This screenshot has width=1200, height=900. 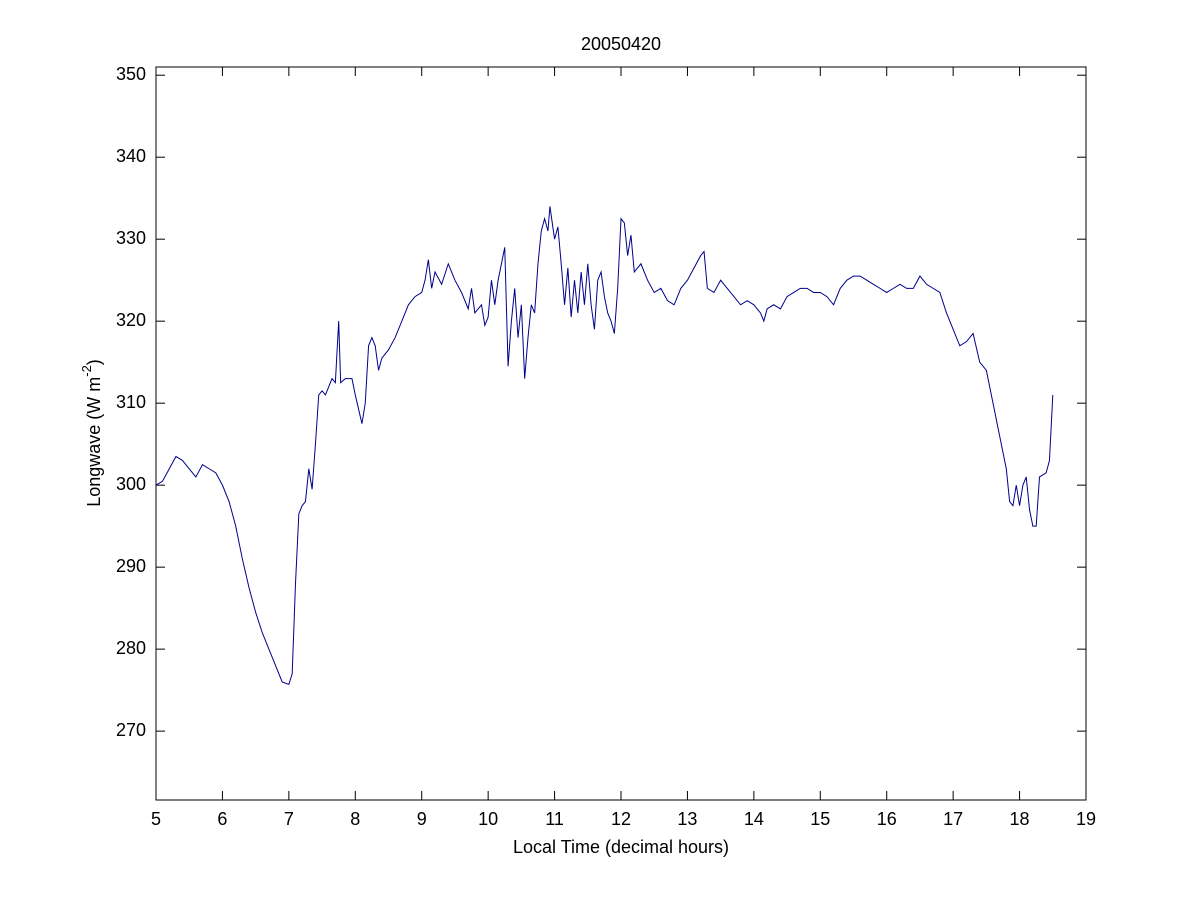 I want to click on y-axis-label-sup: -2, so click(x=86, y=371).